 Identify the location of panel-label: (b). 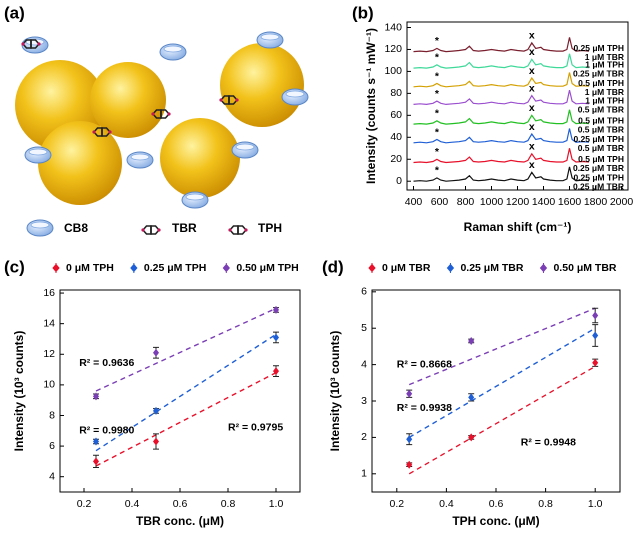
(363, 12).